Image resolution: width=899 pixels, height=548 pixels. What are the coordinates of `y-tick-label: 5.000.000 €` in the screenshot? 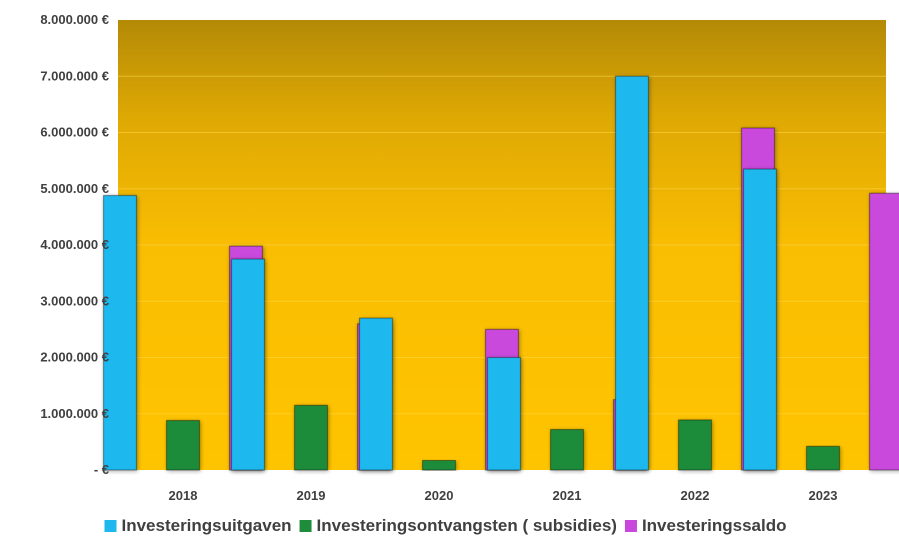 It's located at (74, 188).